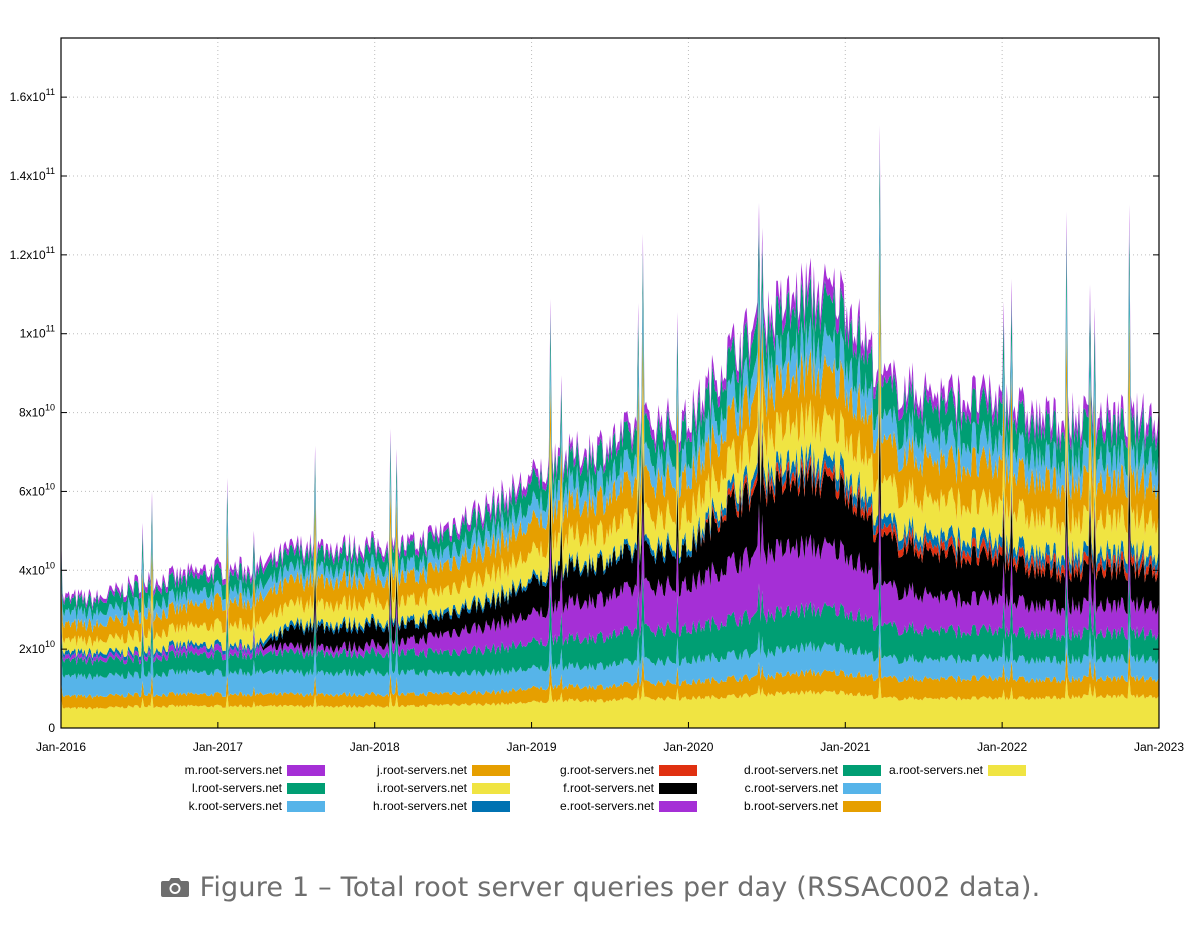 Image resolution: width=1200 pixels, height=951 pixels. I want to click on legend-item: j.root-servers.net, so click(443, 770).